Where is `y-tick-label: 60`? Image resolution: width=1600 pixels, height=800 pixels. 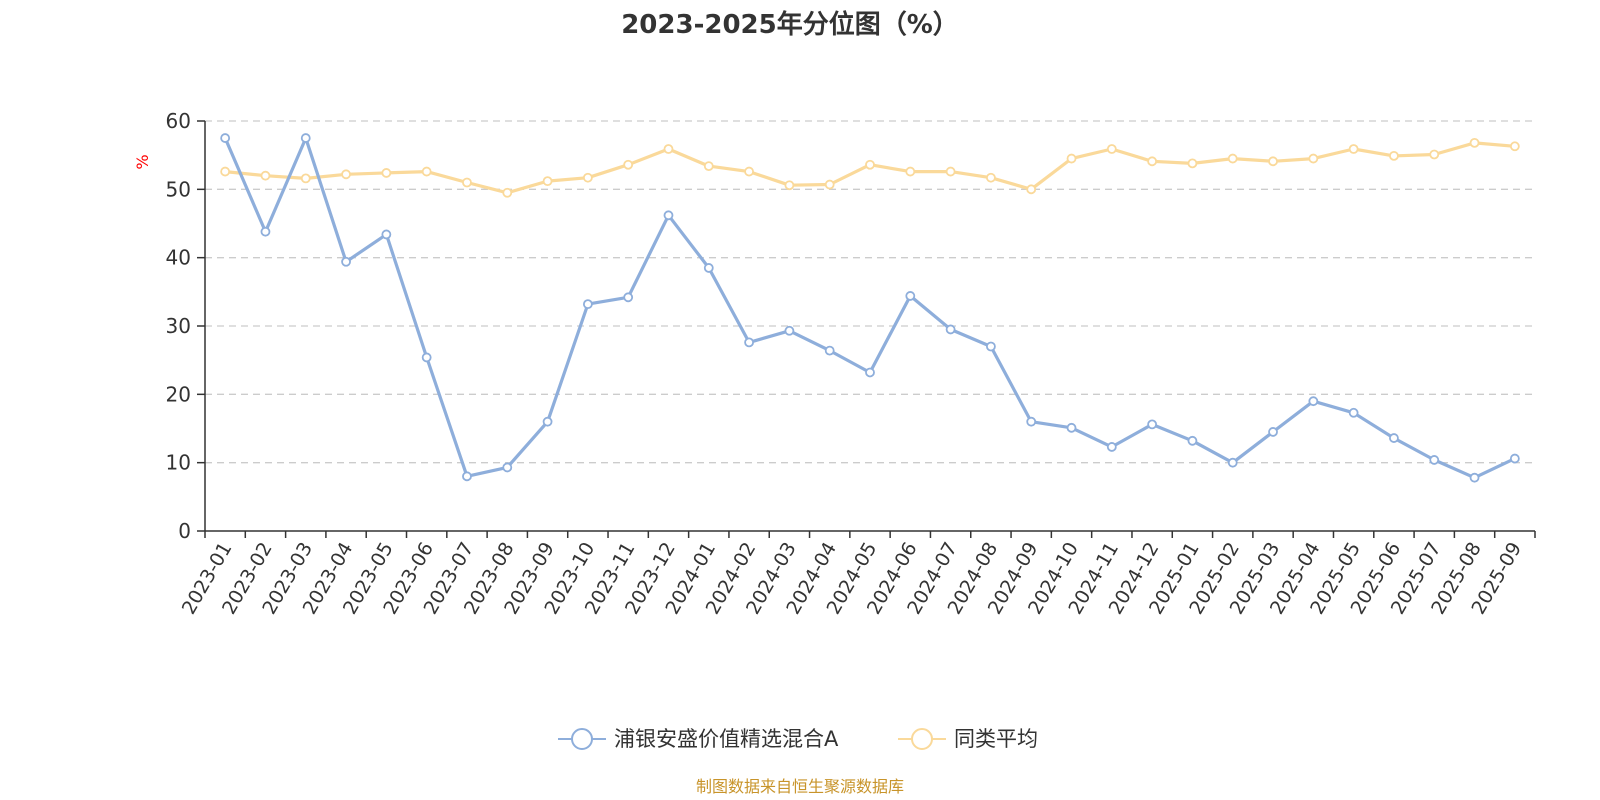
y-tick-label: 60 is located at coordinates (178, 121).